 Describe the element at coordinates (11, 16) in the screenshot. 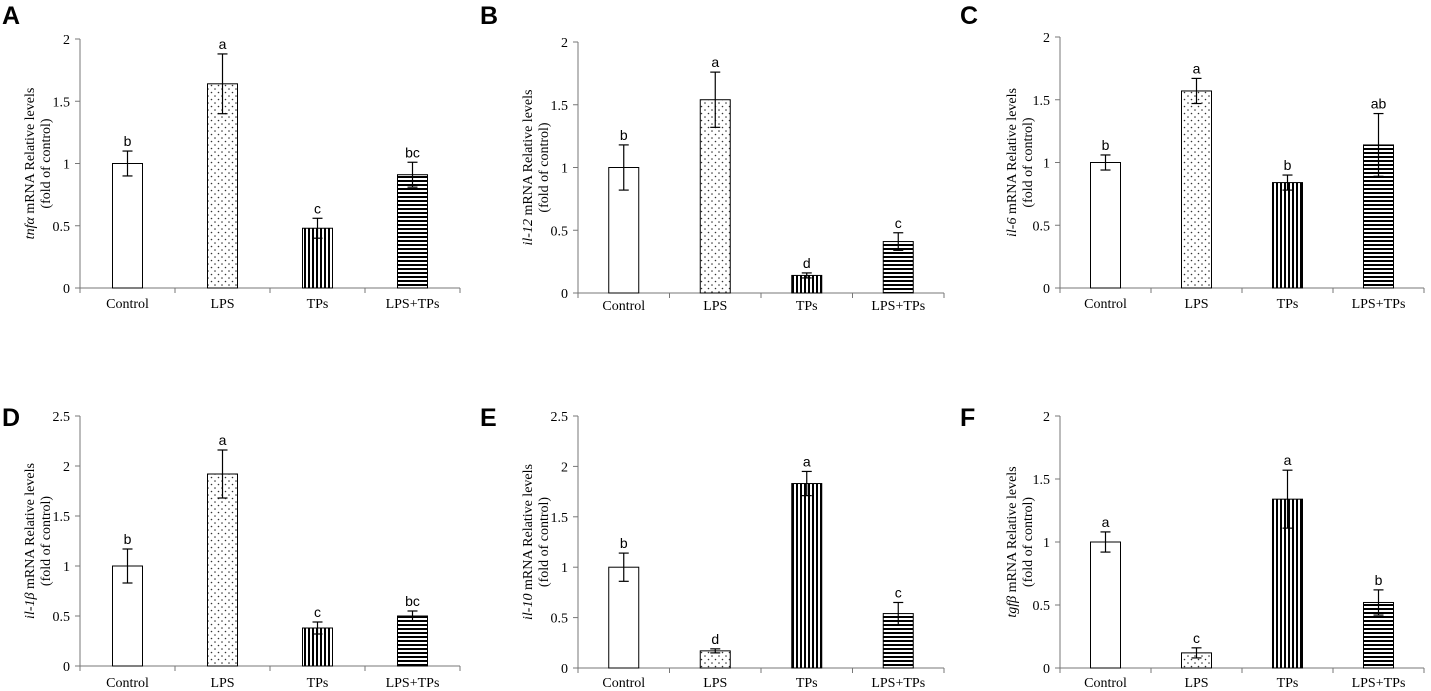

I see `panel-letter: A` at that location.